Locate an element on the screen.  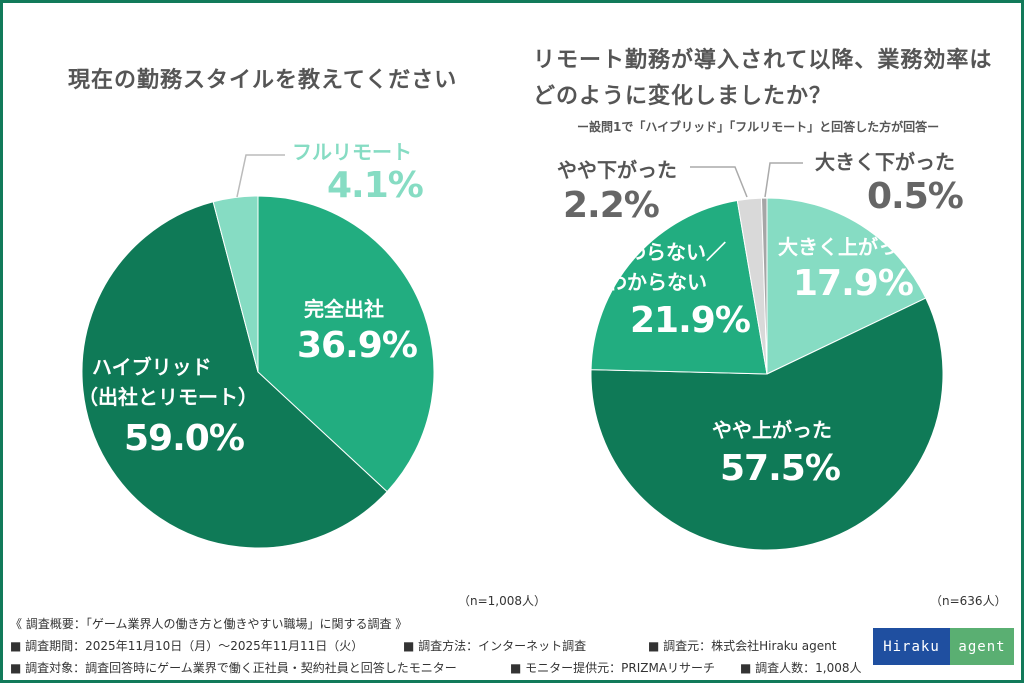
label-bigdown: 大きく下がった is located at coordinates (885, 162).